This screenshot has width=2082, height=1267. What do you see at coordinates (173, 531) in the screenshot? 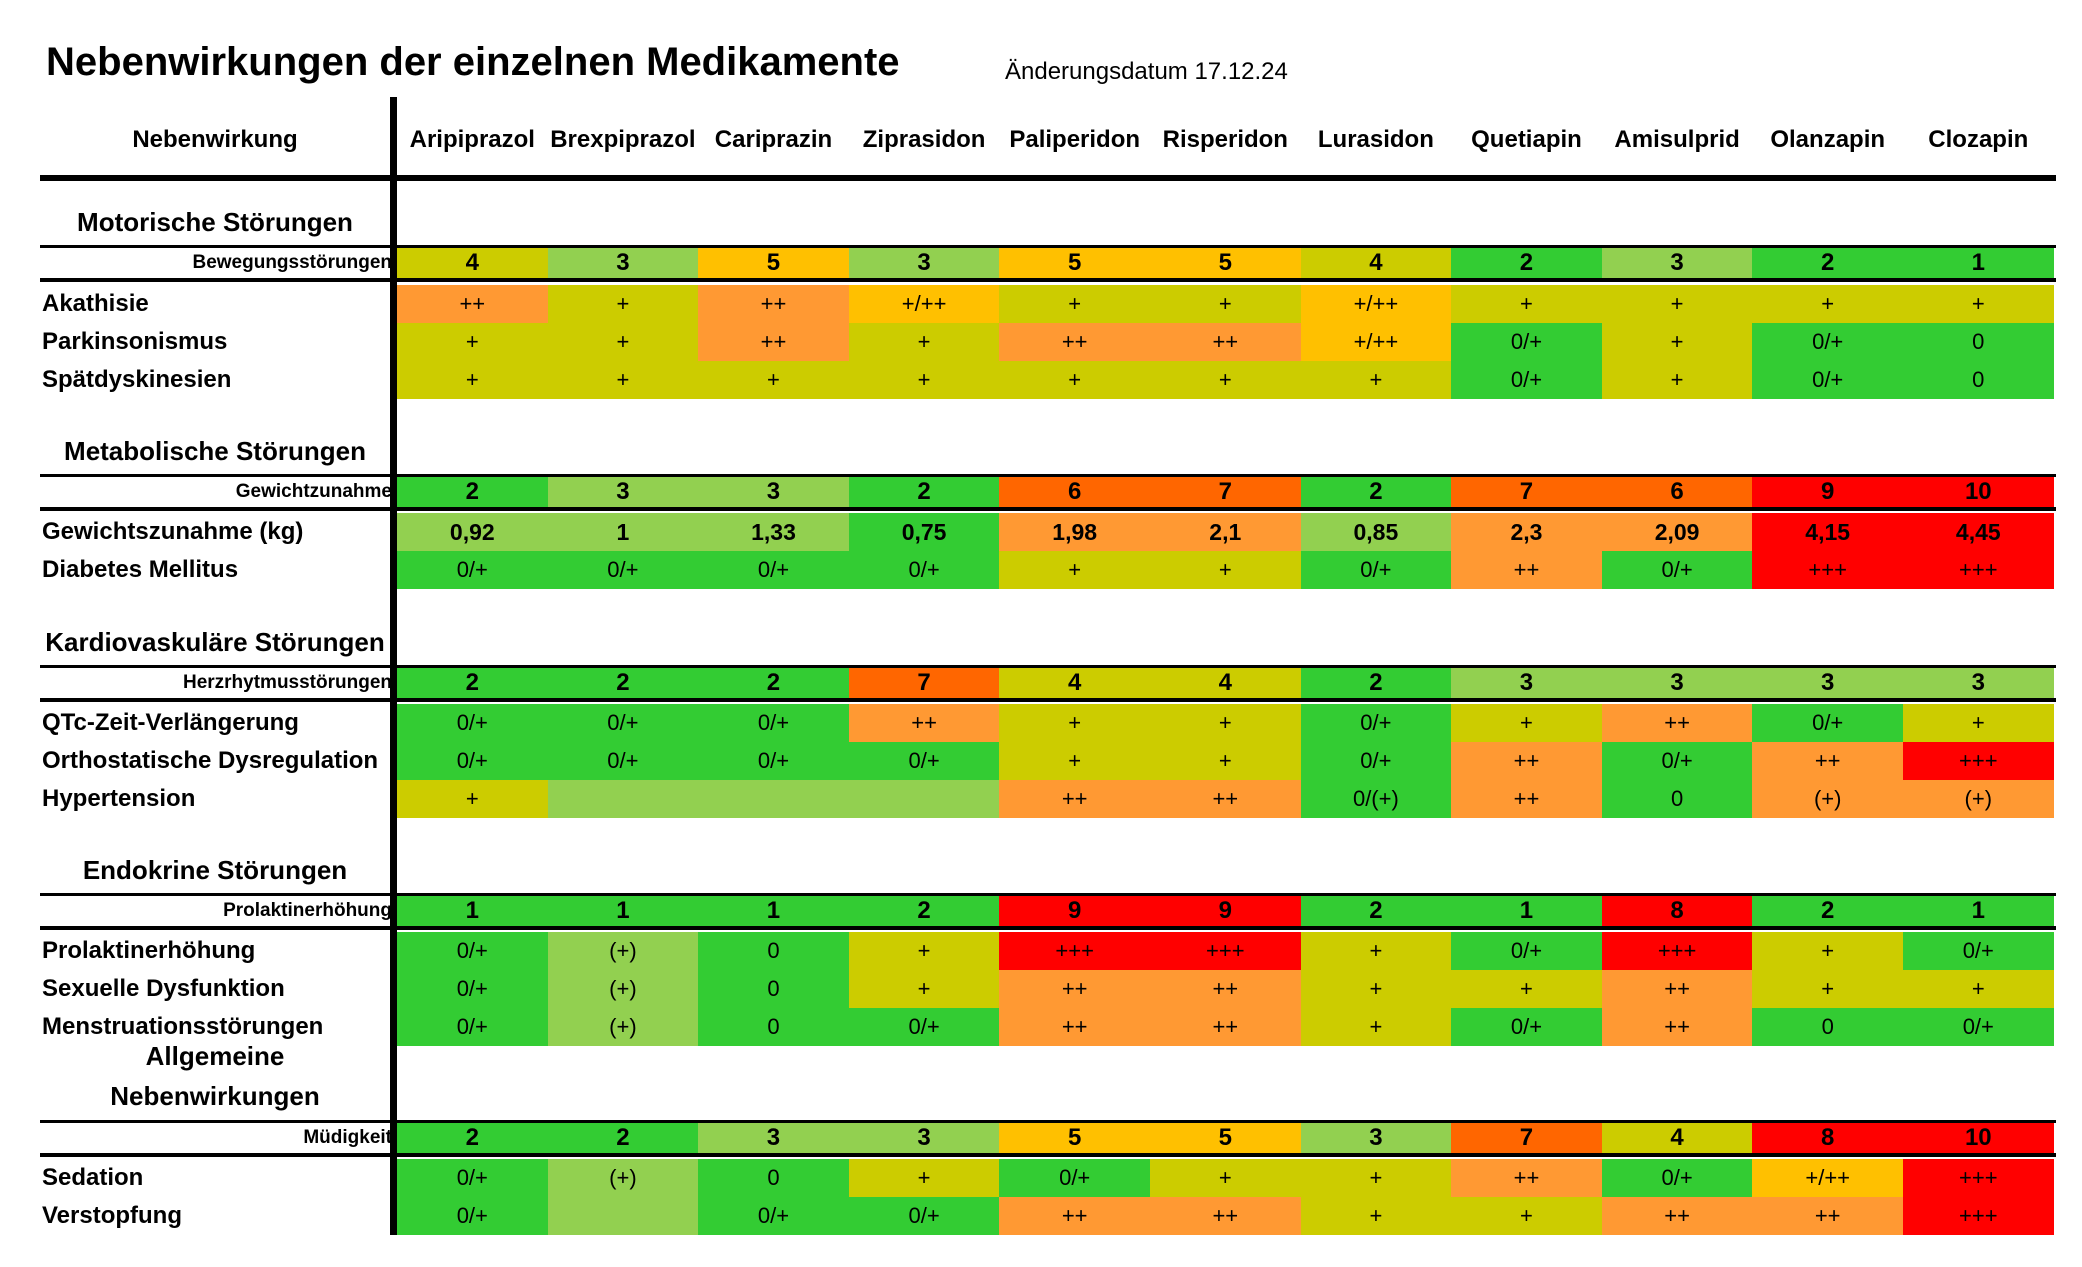
I see `row-label: Gewichtszunahme (kg)` at bounding box center [173, 531].